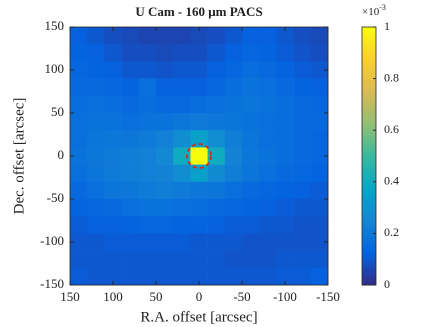 The width and height of the screenshot is (436, 327). What do you see at coordinates (198, 317) in the screenshot?
I see `x-axis-label: R.A. offset [arcsec]` at bounding box center [198, 317].